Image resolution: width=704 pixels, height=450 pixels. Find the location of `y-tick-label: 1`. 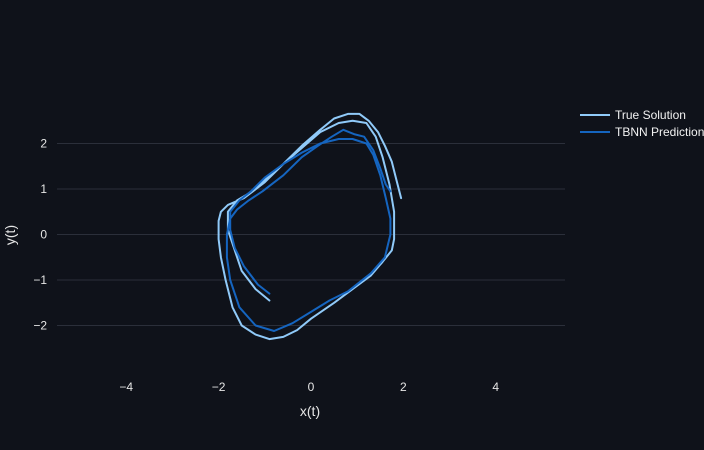

y-tick-label: 1 is located at coordinates (43, 189).